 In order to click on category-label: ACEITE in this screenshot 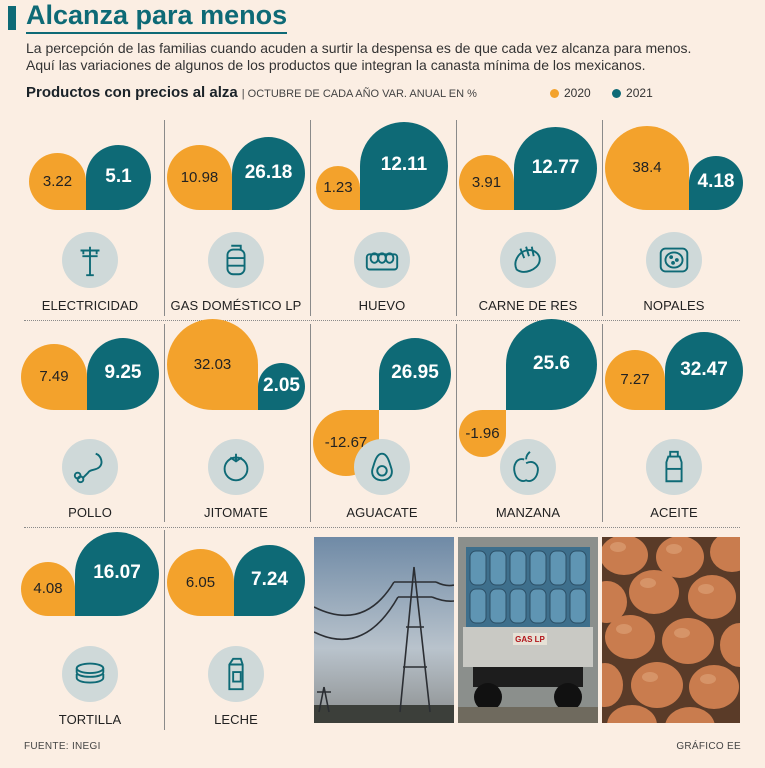, I will do `click(674, 512)`.